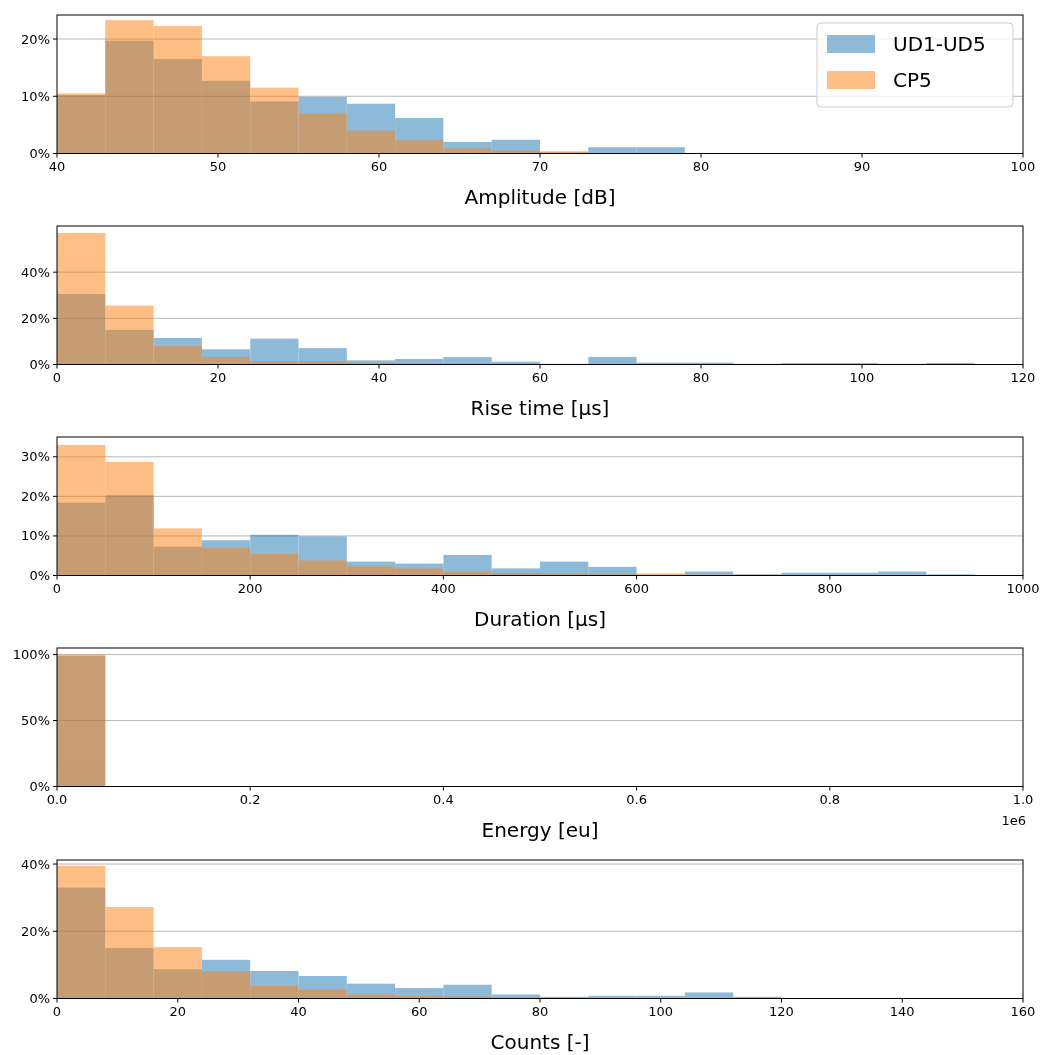  What do you see at coordinates (250, 799) in the screenshot?
I see `x-tick-label: 0.2` at bounding box center [250, 799].